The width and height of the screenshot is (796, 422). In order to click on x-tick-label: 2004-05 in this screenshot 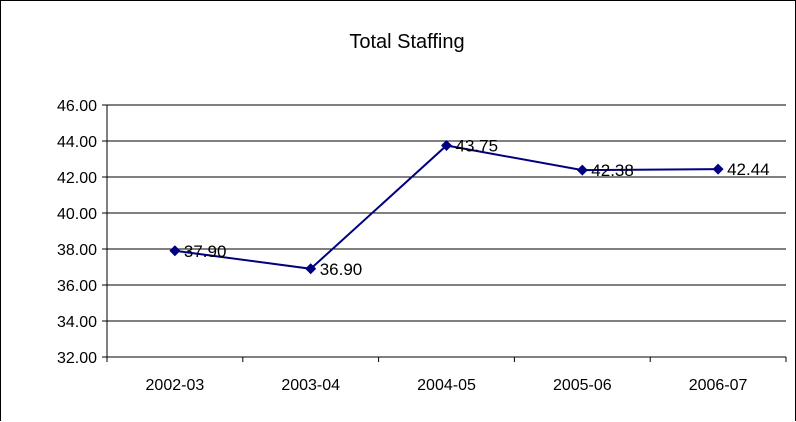, I will do `click(446, 385)`.